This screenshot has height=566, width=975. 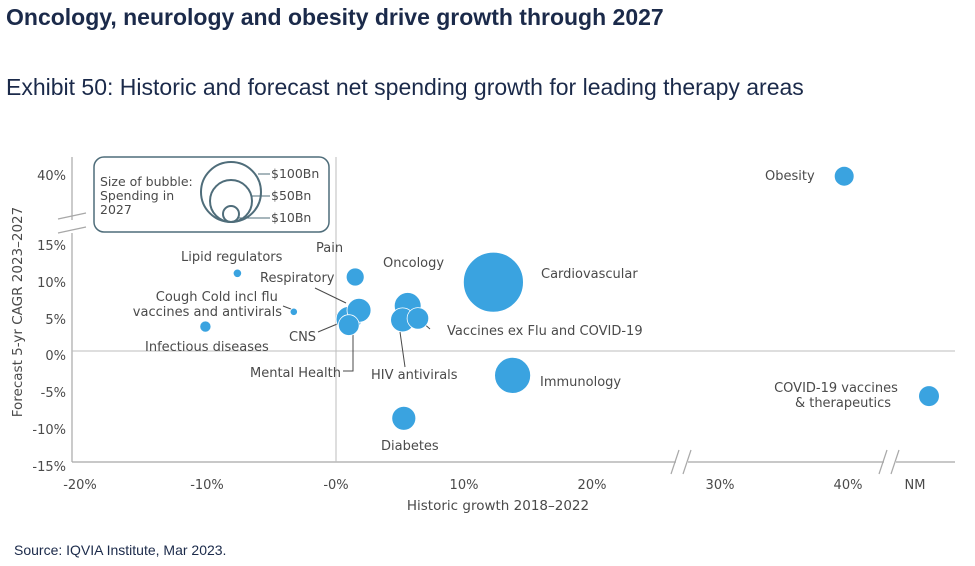 What do you see at coordinates (295, 373) in the screenshot?
I see `label-mental-health: Mental Health` at bounding box center [295, 373].